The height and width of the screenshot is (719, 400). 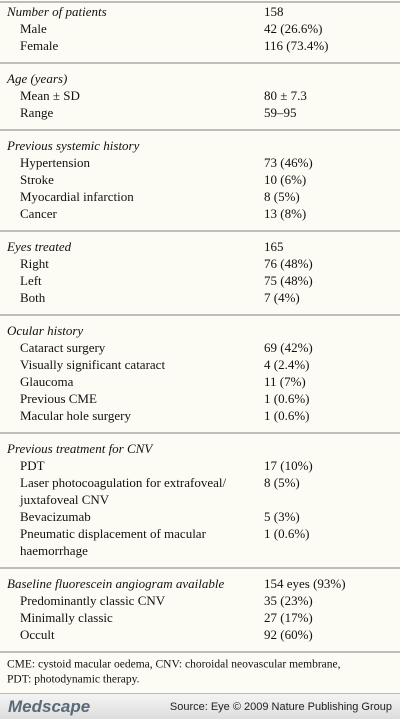 What do you see at coordinates (38, 213) in the screenshot?
I see `row-label: Cancer` at bounding box center [38, 213].